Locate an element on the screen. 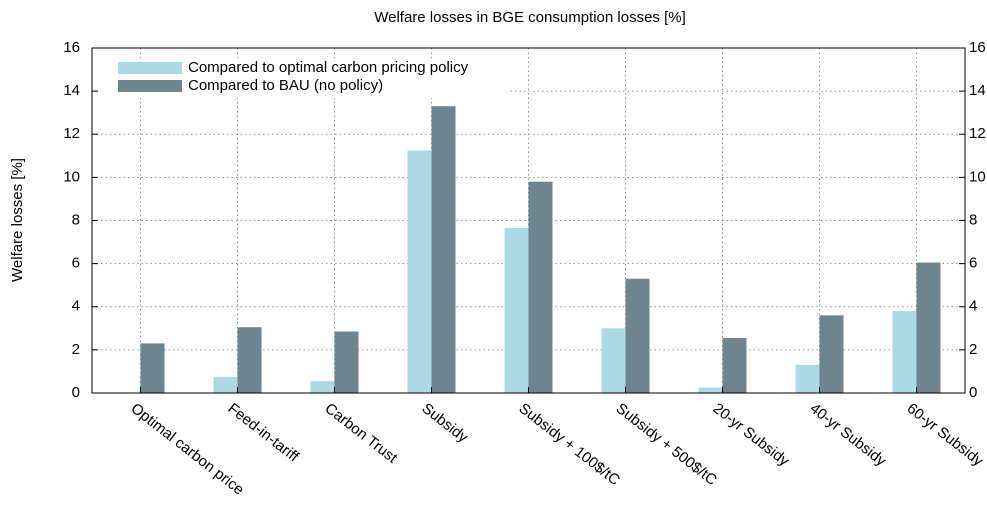  x-tick-label: 20-yr Subsidy is located at coordinates (751, 435).